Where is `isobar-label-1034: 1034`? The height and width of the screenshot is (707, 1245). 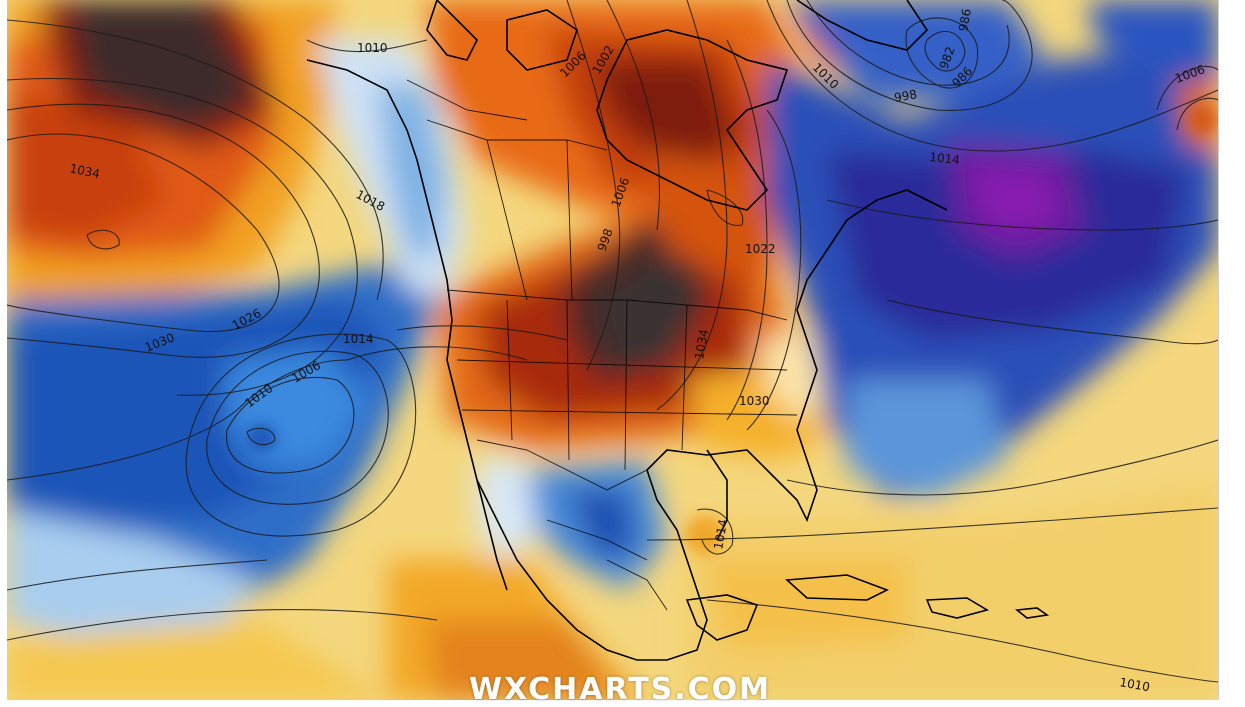 isobar-label-1034: 1034 is located at coordinates (84, 171).